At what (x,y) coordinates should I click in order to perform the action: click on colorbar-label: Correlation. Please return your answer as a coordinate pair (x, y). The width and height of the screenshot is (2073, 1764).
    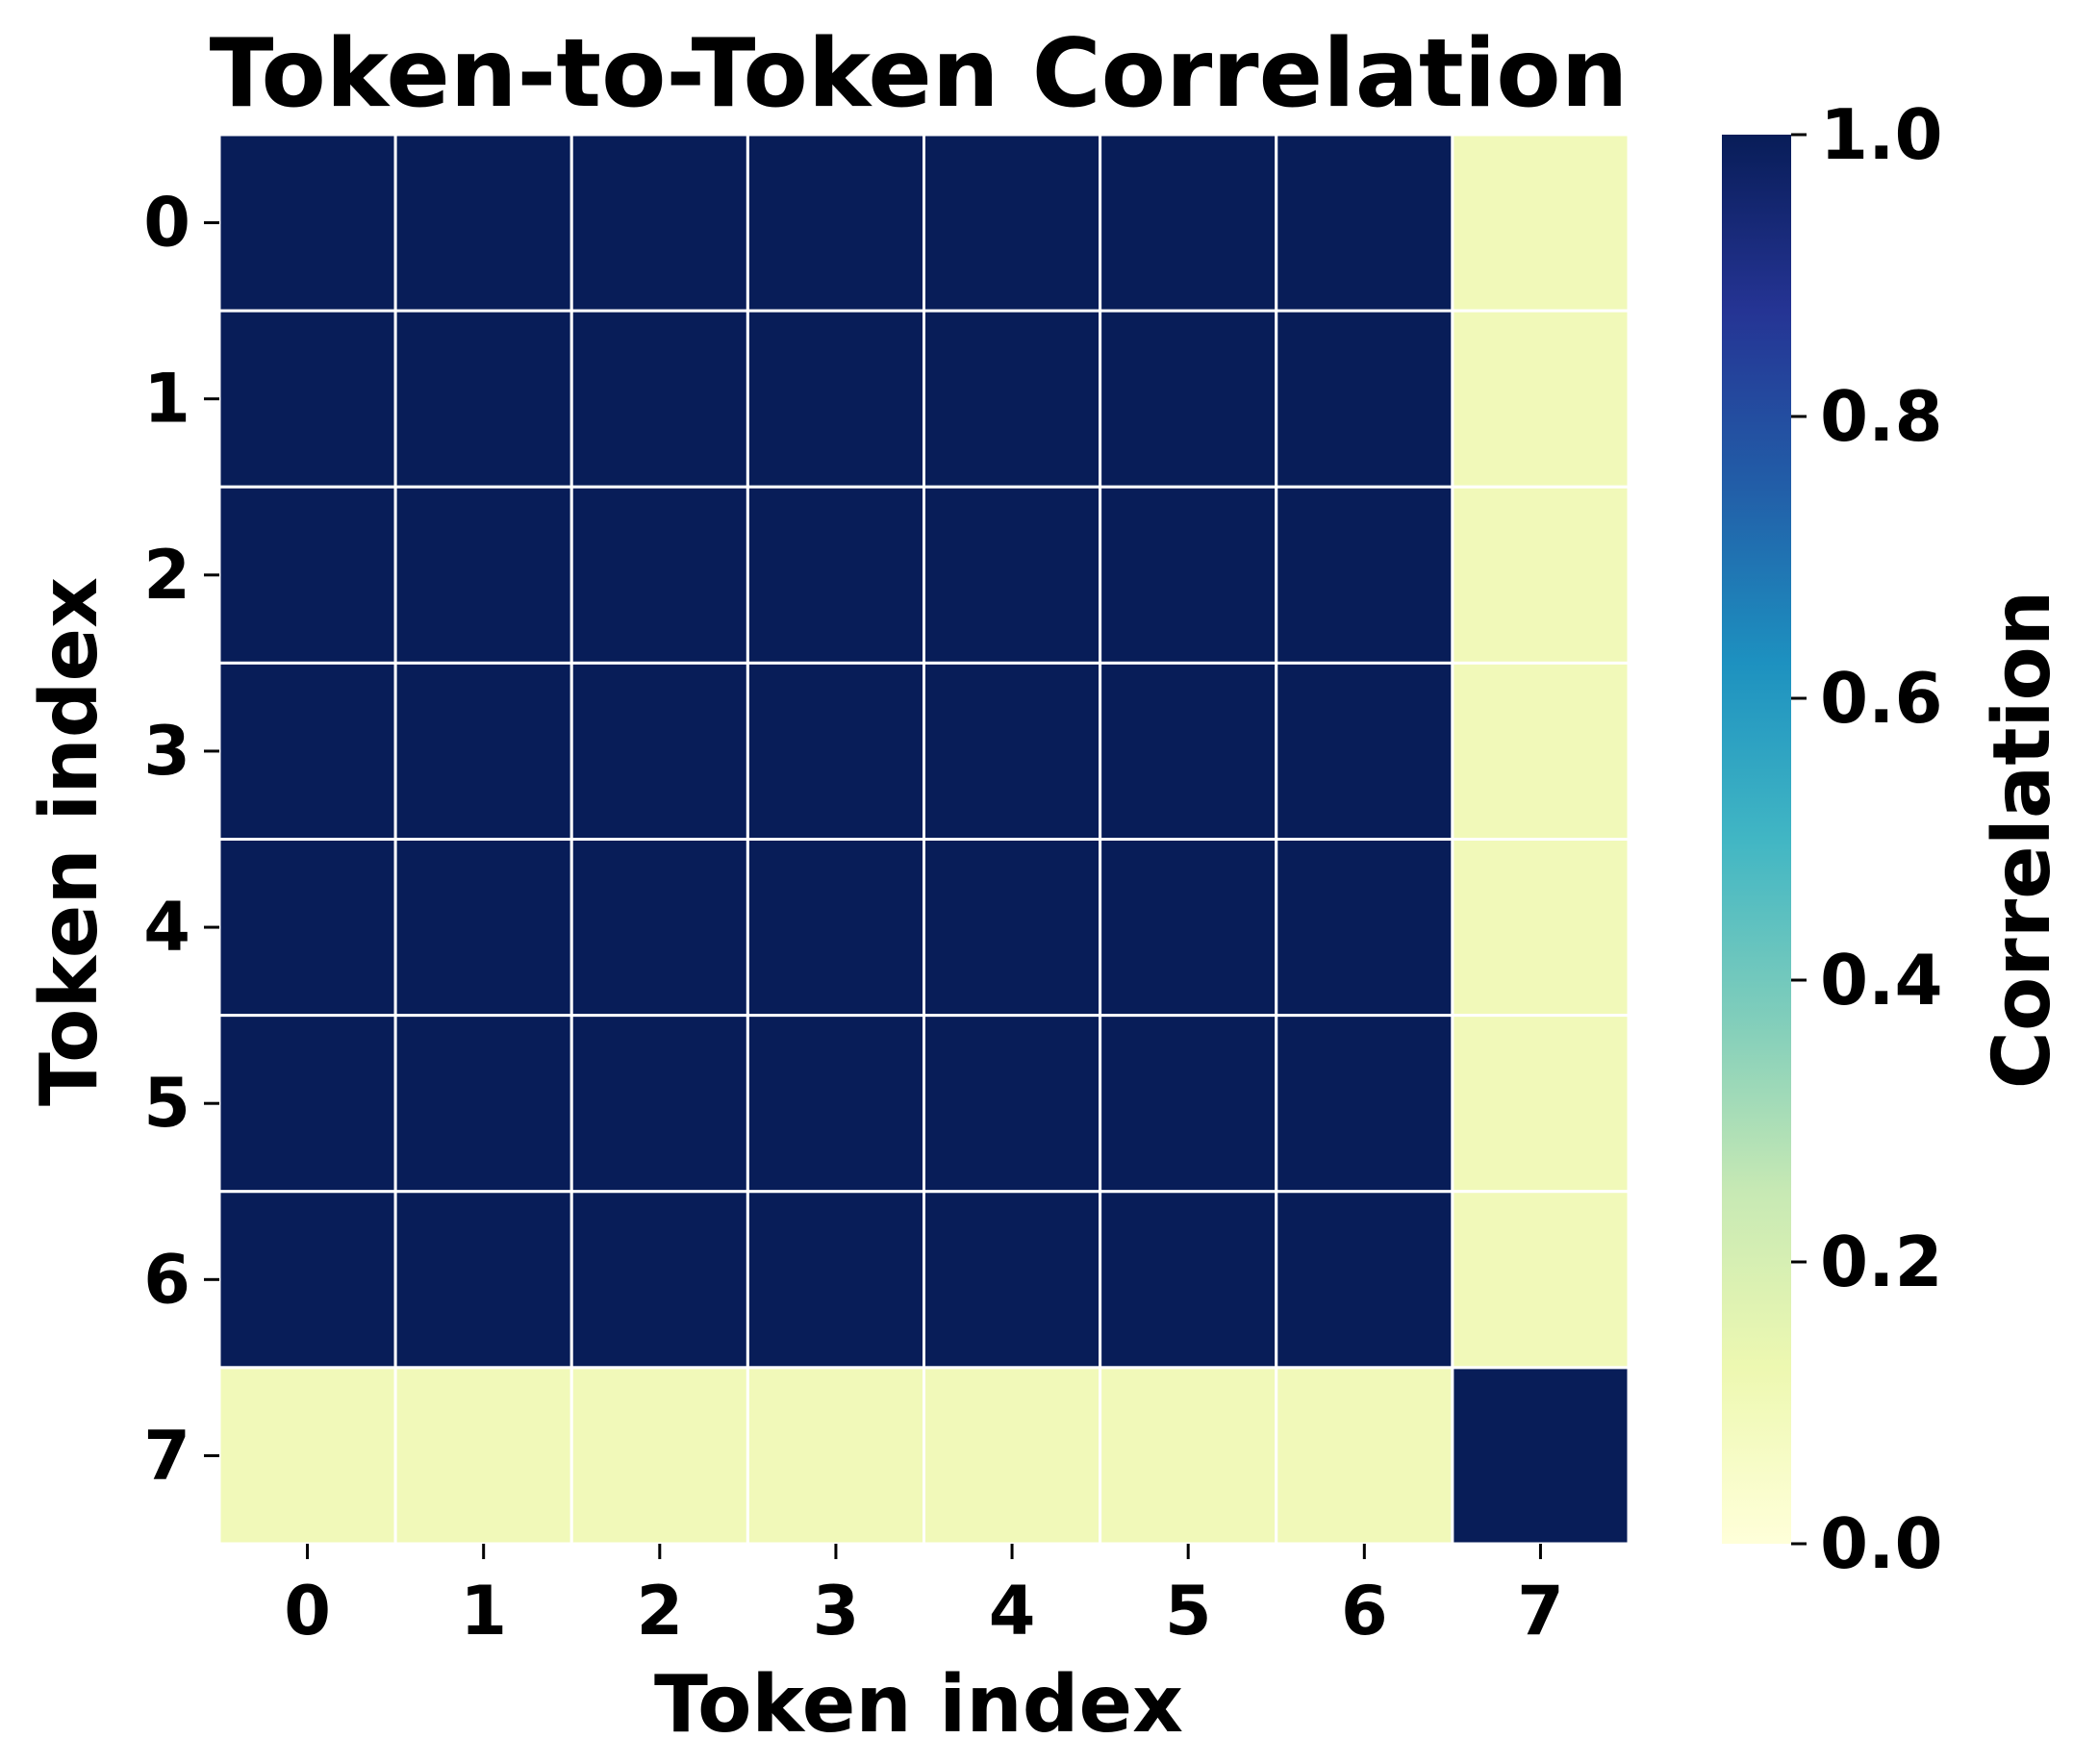
    Looking at the image, I should click on (2022, 840).